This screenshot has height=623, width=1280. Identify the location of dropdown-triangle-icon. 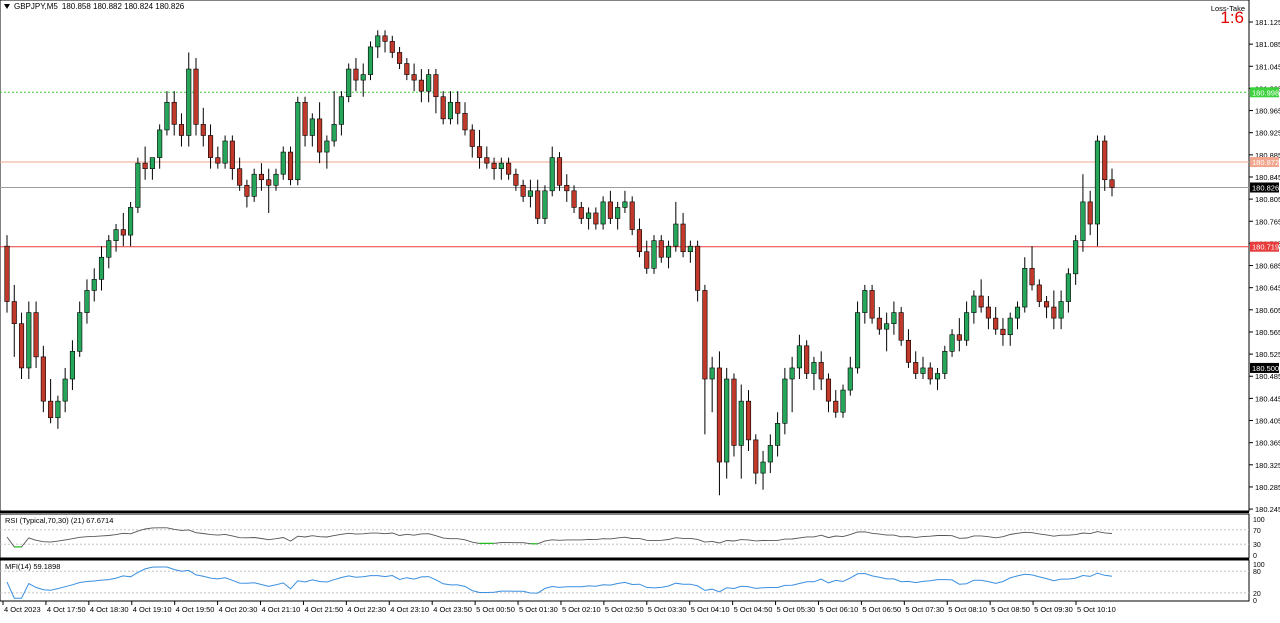
(7, 6).